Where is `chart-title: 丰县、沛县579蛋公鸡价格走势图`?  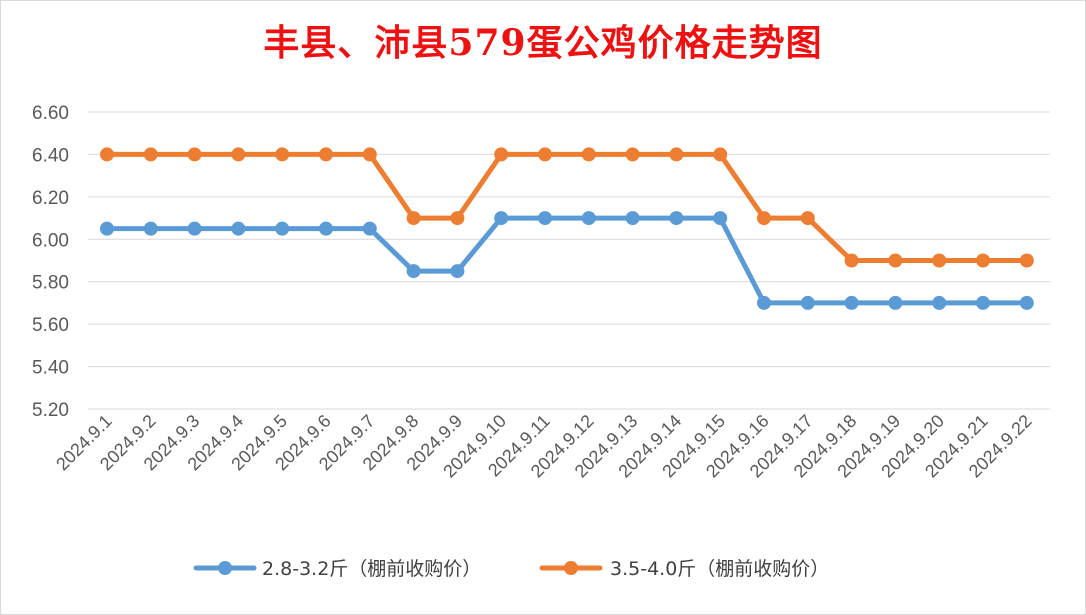
chart-title: 丰县、沛县579蛋公鸡价格走势图 is located at coordinates (543, 43).